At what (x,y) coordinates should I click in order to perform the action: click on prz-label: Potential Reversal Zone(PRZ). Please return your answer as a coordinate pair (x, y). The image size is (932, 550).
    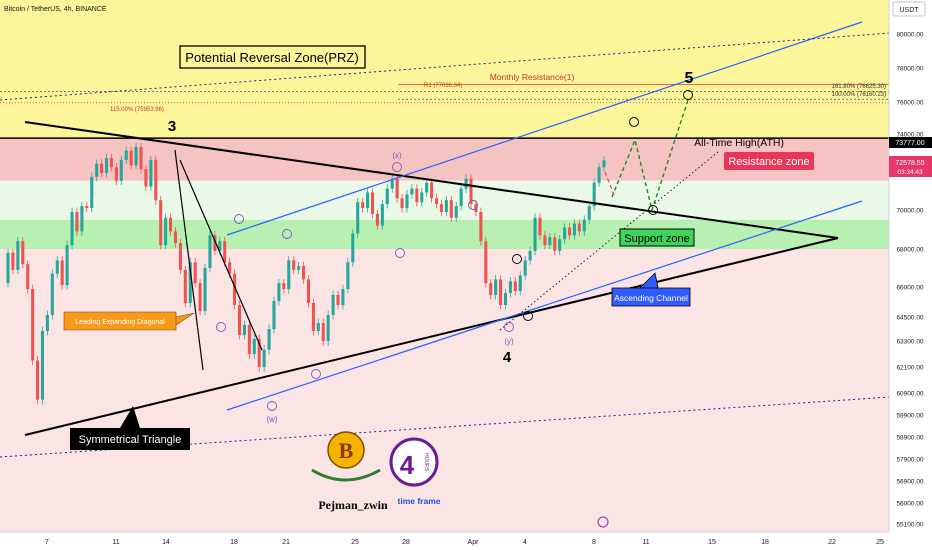
    Looking at the image, I should click on (271, 57).